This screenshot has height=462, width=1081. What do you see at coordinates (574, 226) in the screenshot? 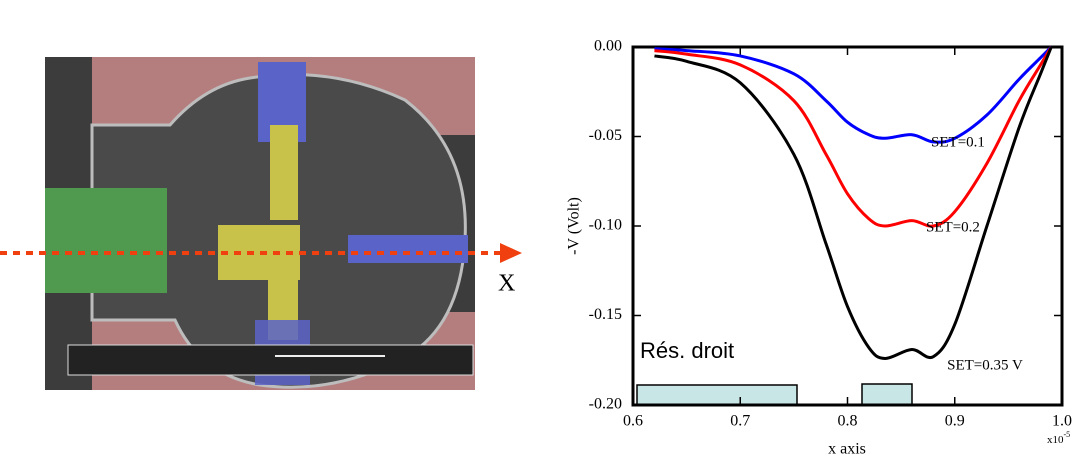
I see `y-axis-label: -V (Volt)` at bounding box center [574, 226].